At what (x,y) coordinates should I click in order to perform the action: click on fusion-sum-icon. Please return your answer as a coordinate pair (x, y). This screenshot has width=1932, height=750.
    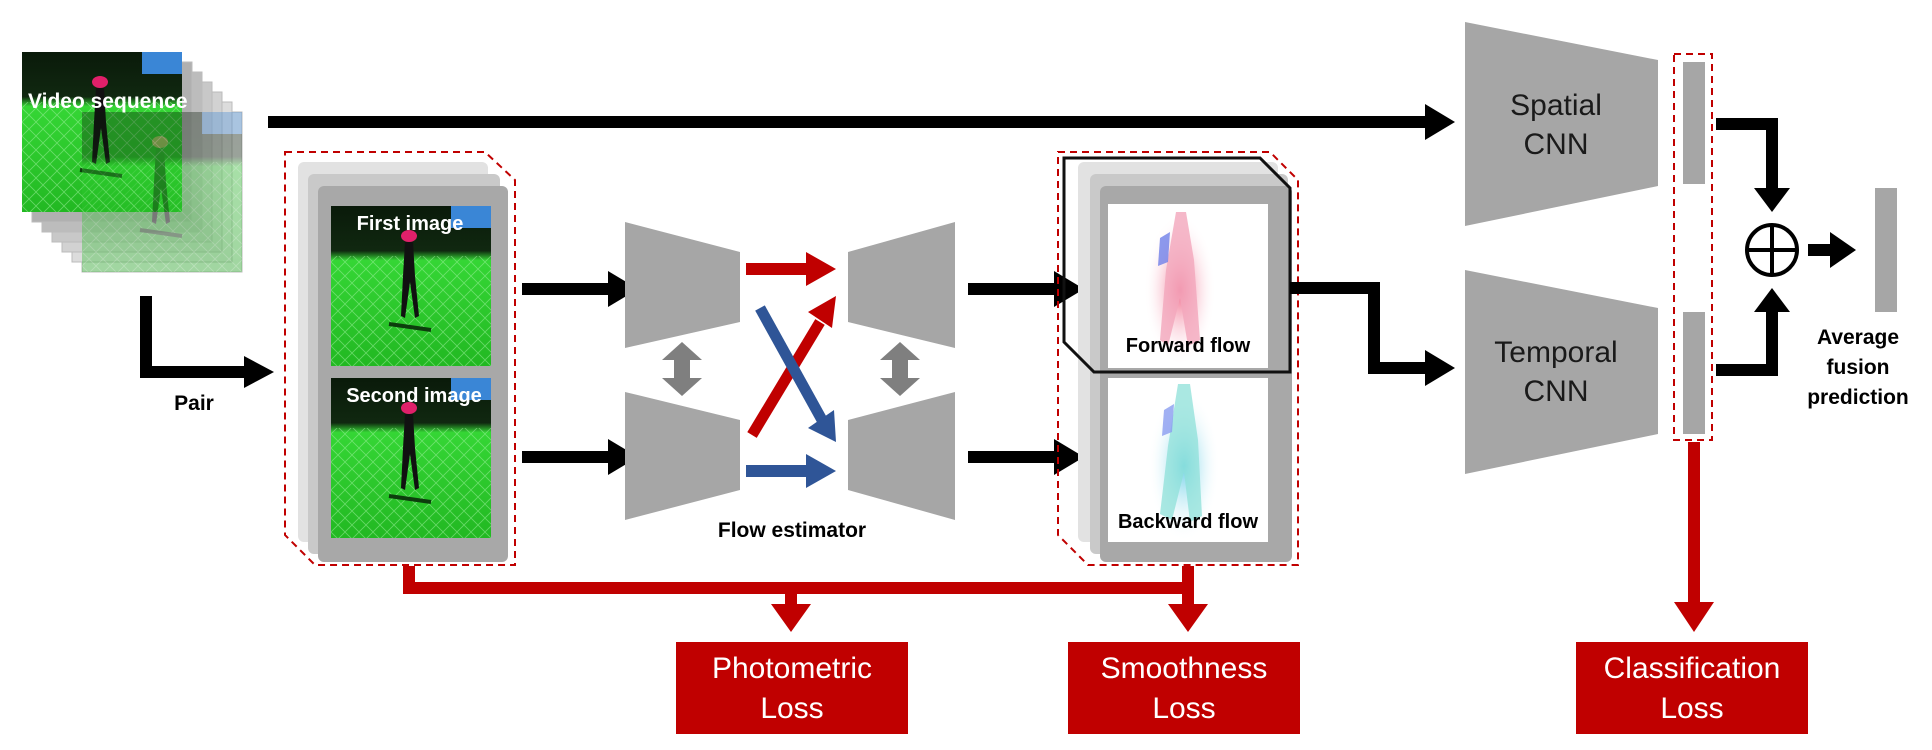
    Looking at the image, I should click on (1772, 250).